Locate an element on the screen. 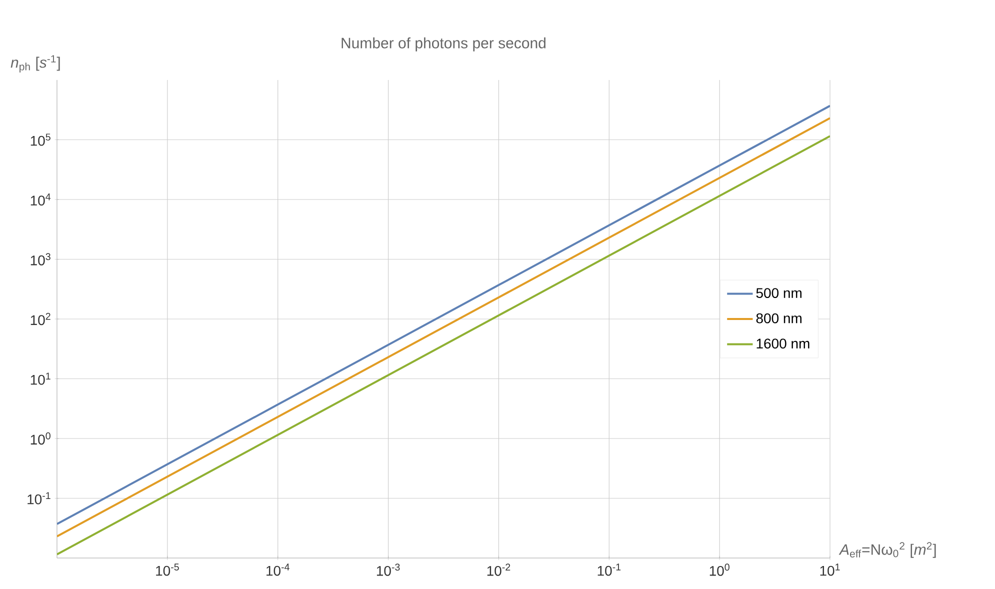 Image resolution: width=995 pixels, height=589 pixels. x-tick-label: 10$^{-5}$ is located at coordinates (167, 570).